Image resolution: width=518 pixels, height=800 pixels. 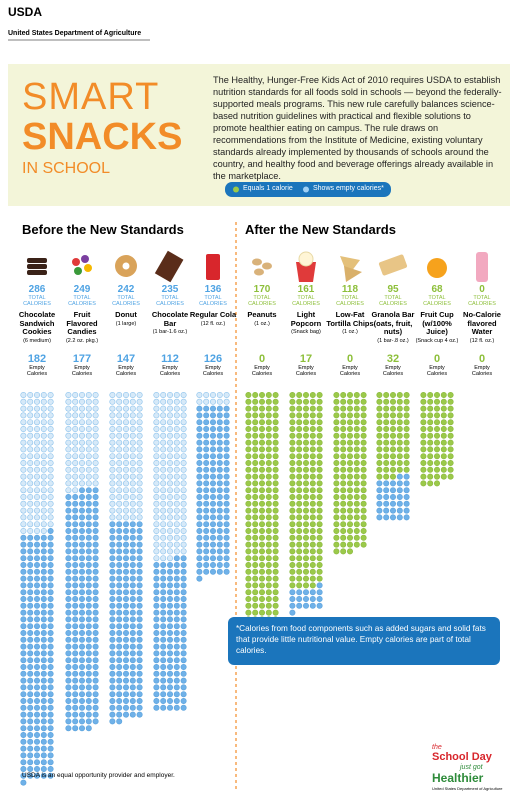 What do you see at coordinates (393, 371) in the screenshot?
I see `empty-calories-label: Empty Calories` at bounding box center [393, 371].